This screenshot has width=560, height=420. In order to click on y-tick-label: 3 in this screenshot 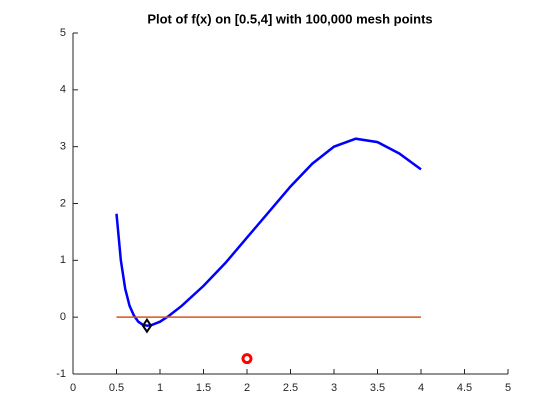, I will do `click(63, 147)`.